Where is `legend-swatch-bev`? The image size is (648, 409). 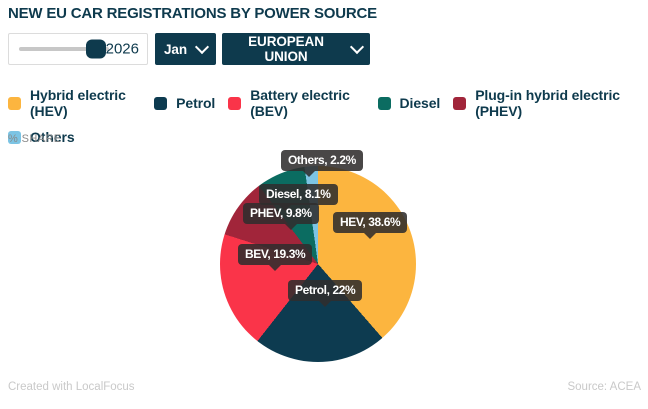
legend-swatch-bev is located at coordinates (235, 103).